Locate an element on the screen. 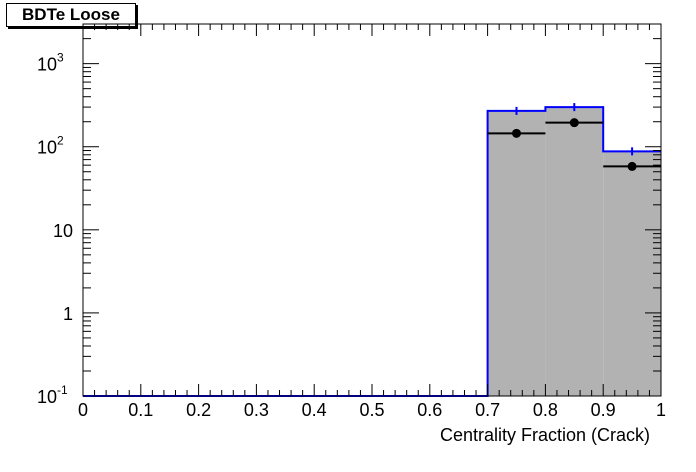  x-tick-label: 0.4 is located at coordinates (314, 410).